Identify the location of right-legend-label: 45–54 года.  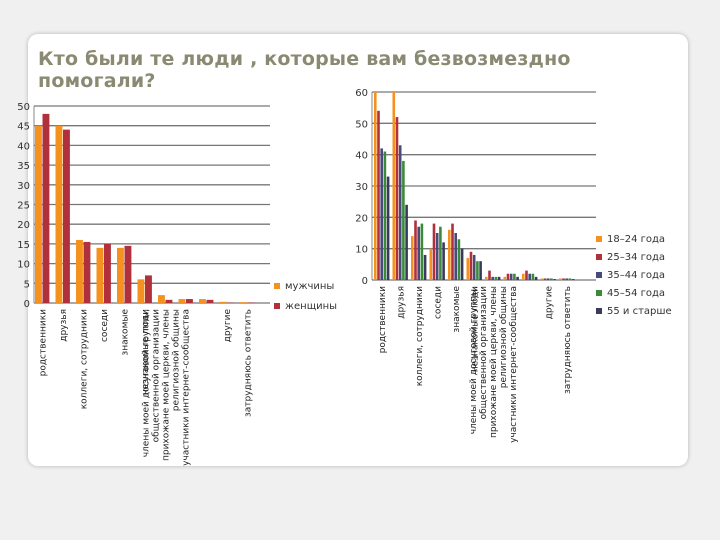
(636, 293).